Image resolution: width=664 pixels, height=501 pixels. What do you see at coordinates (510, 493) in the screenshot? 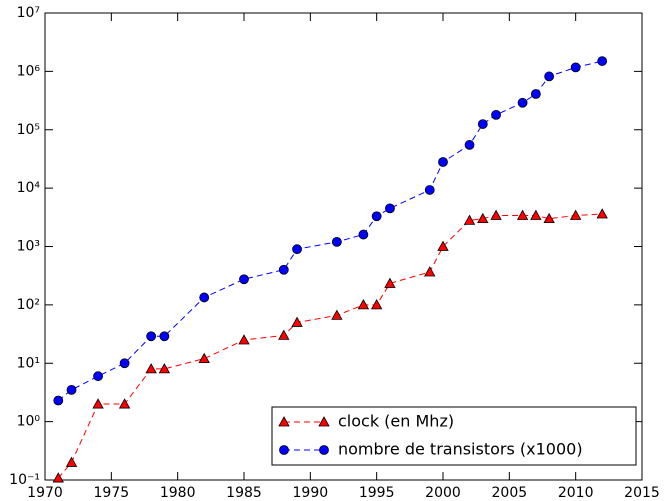
I see `x-tick-label: 2005` at bounding box center [510, 493].